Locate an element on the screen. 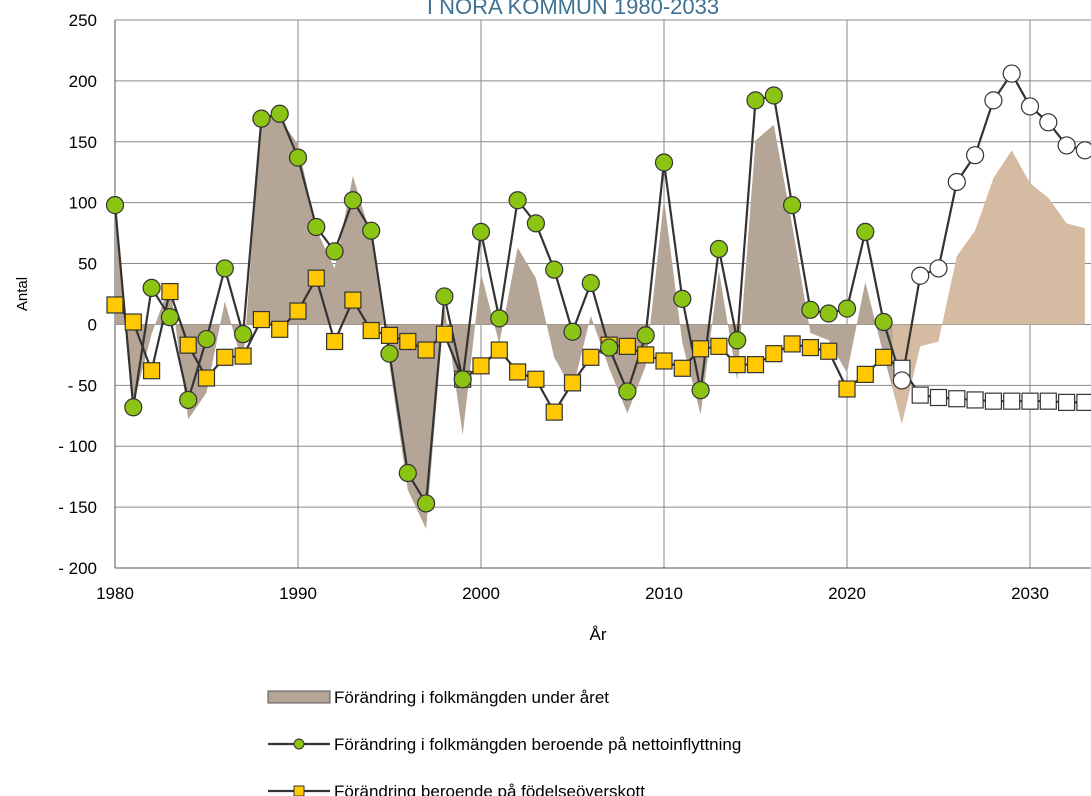 The image size is (1091, 796). x-axis-label: År is located at coordinates (598, 634).